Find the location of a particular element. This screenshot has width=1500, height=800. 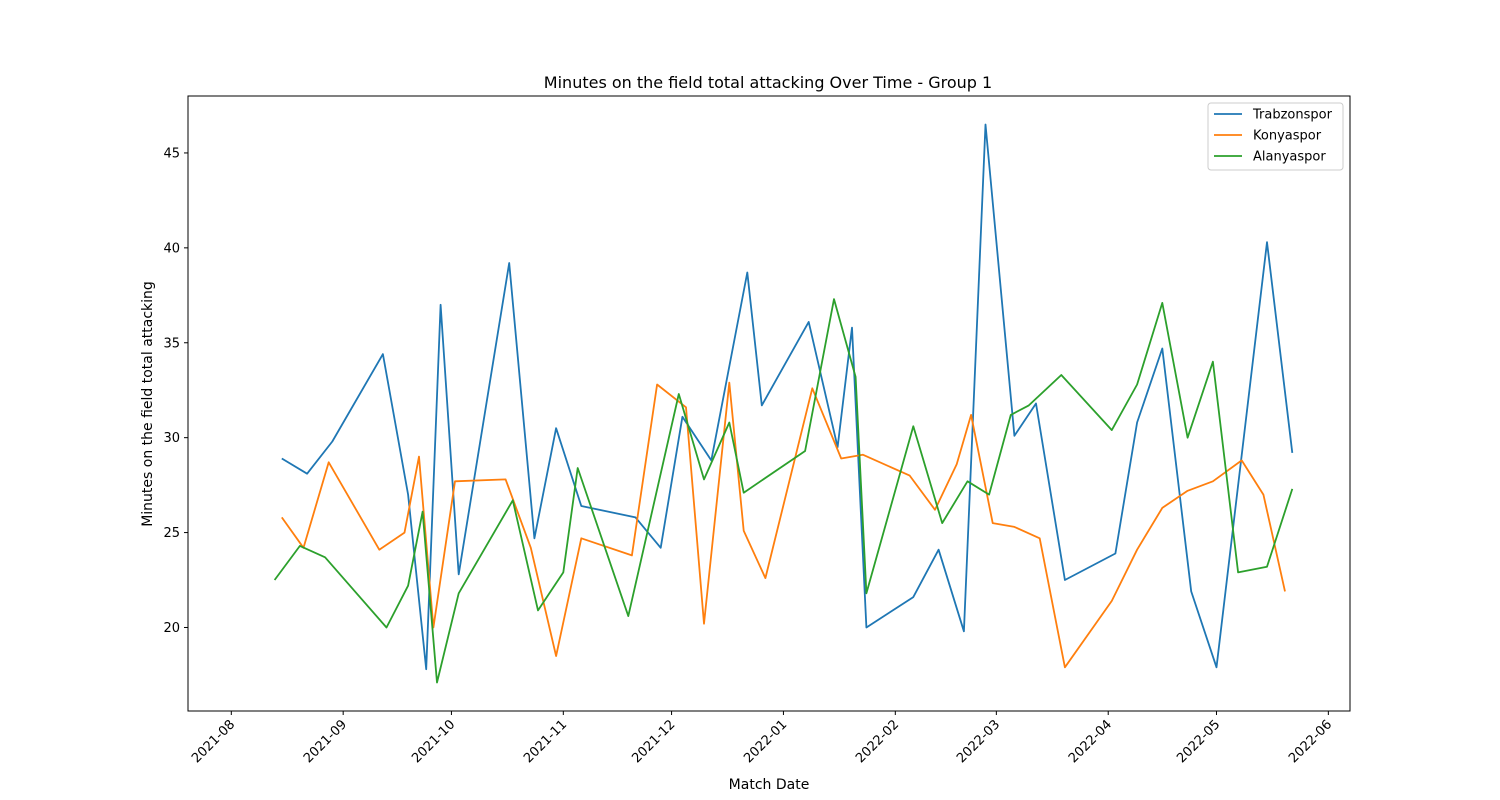

y-tick-label: 20 is located at coordinates (171, 628).